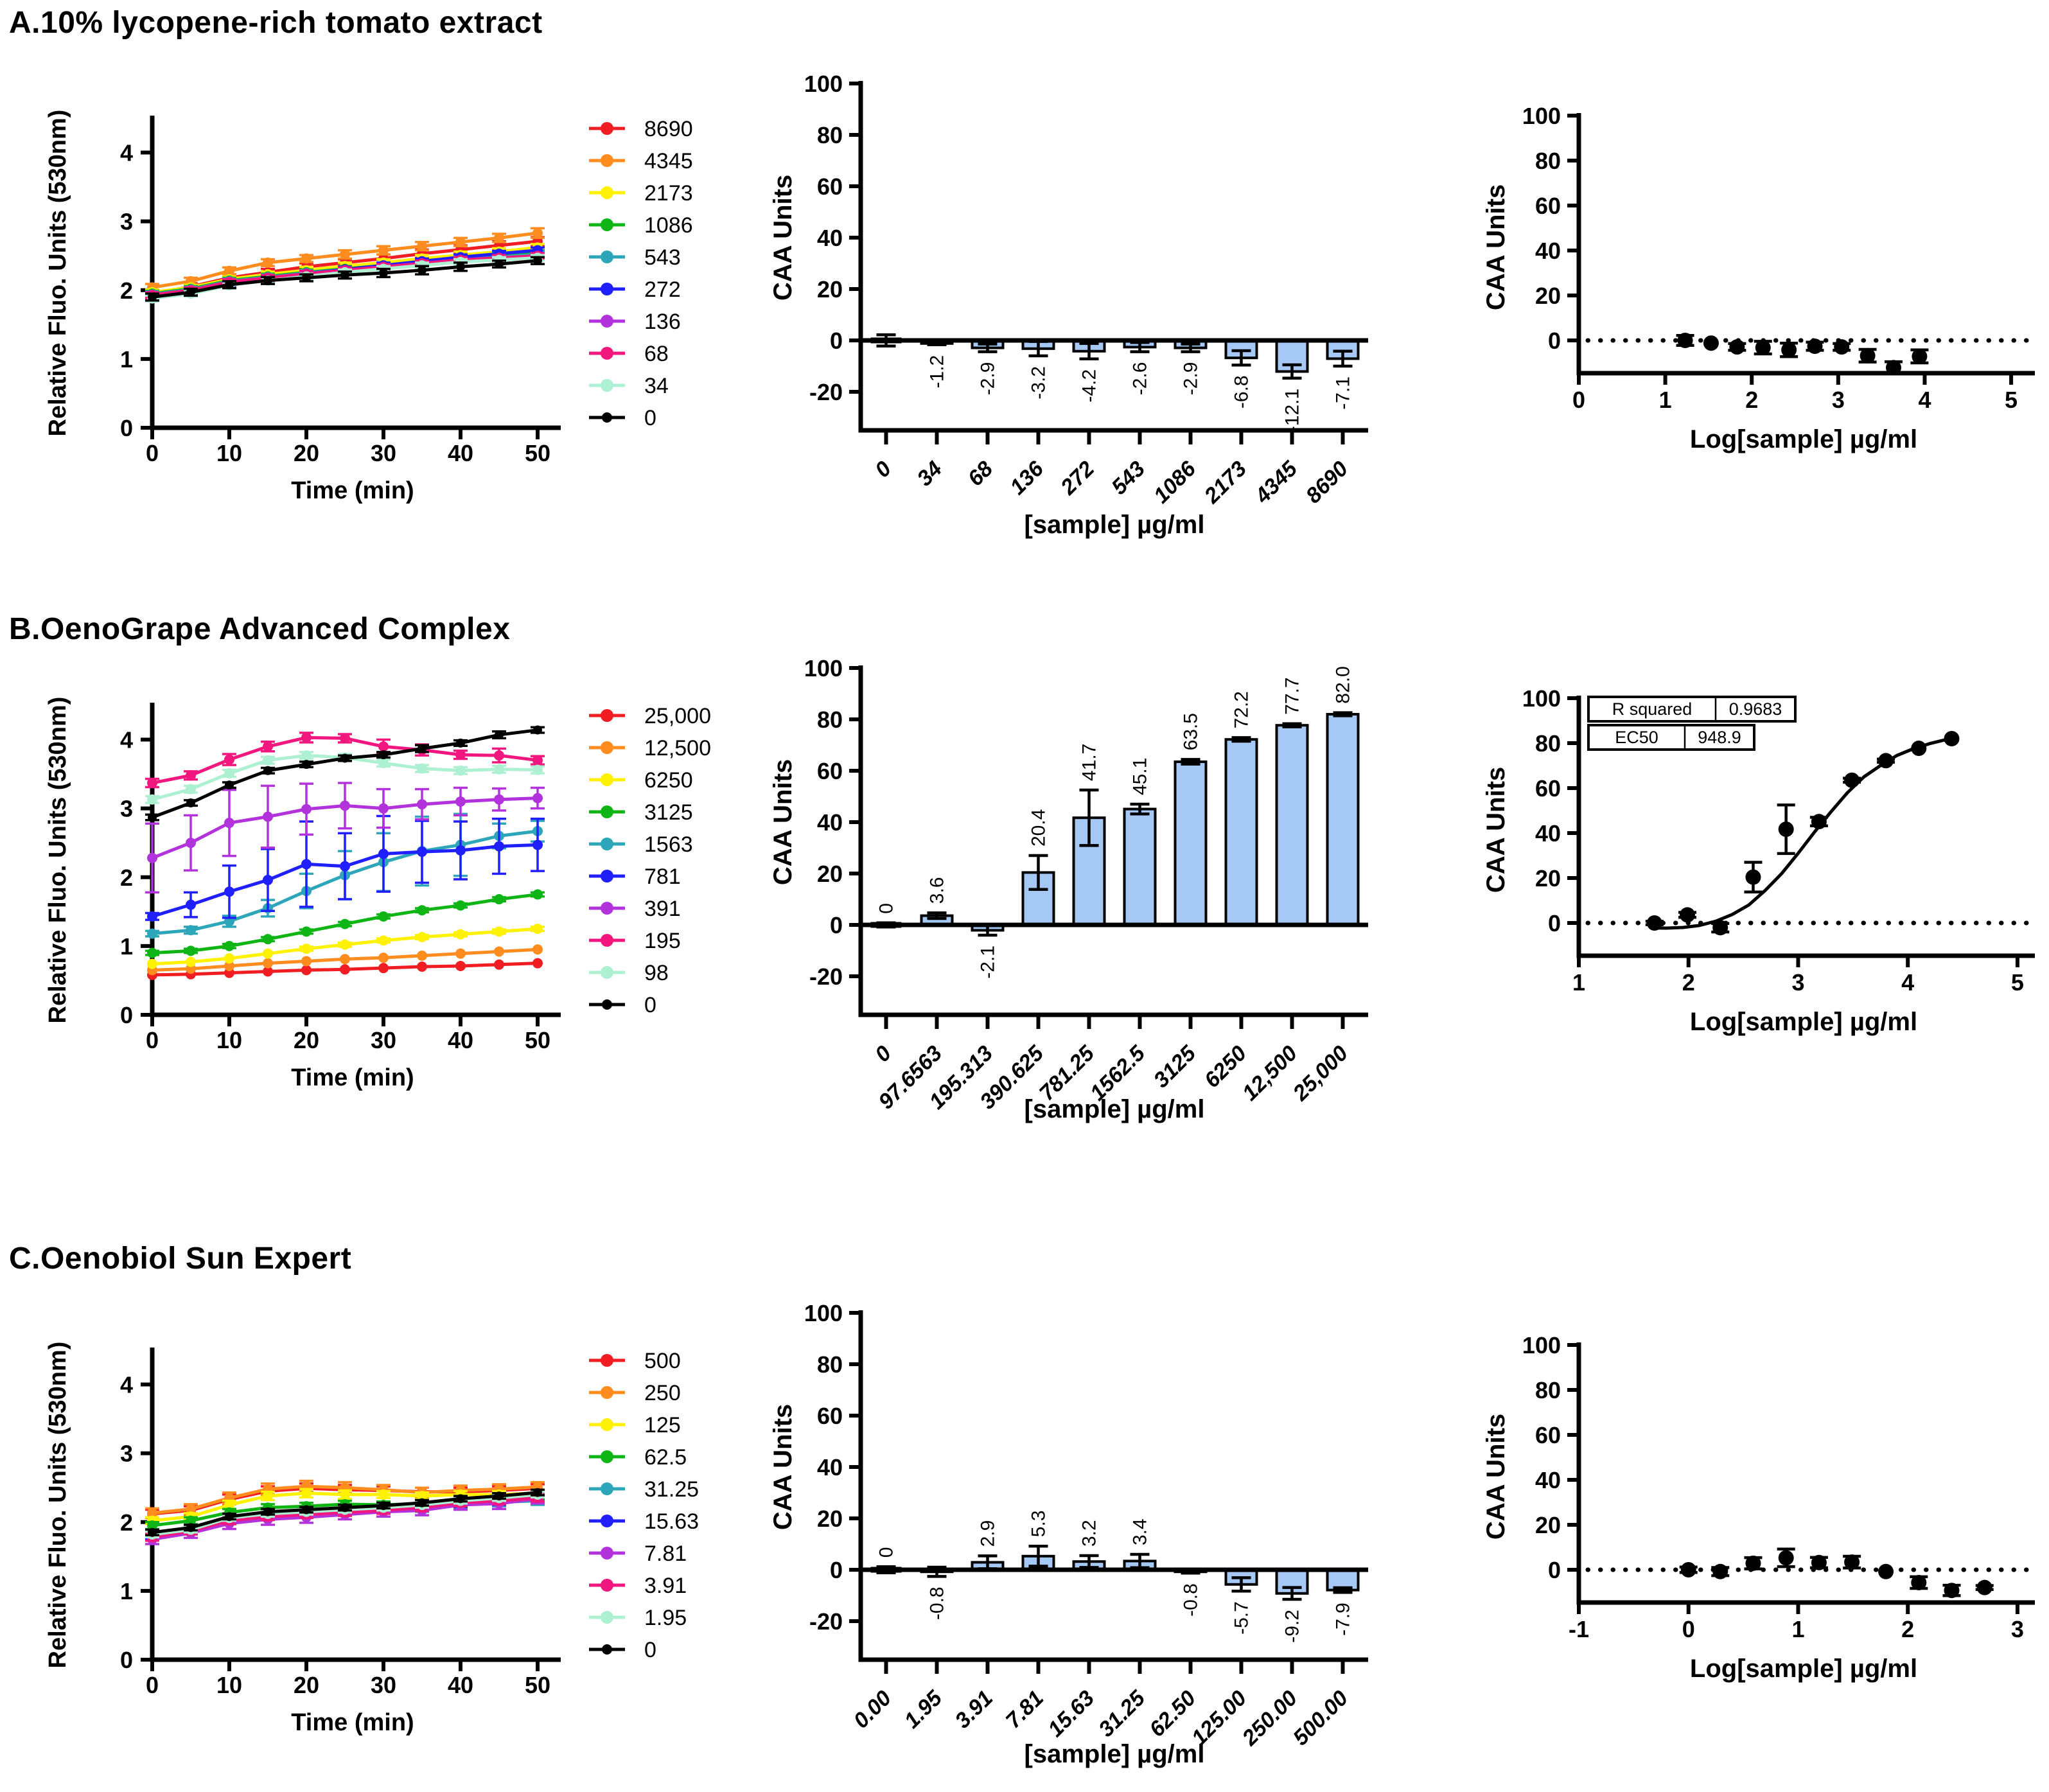  What do you see at coordinates (669, 129) in the screenshot?
I see `legend-label: 8690` at bounding box center [669, 129].